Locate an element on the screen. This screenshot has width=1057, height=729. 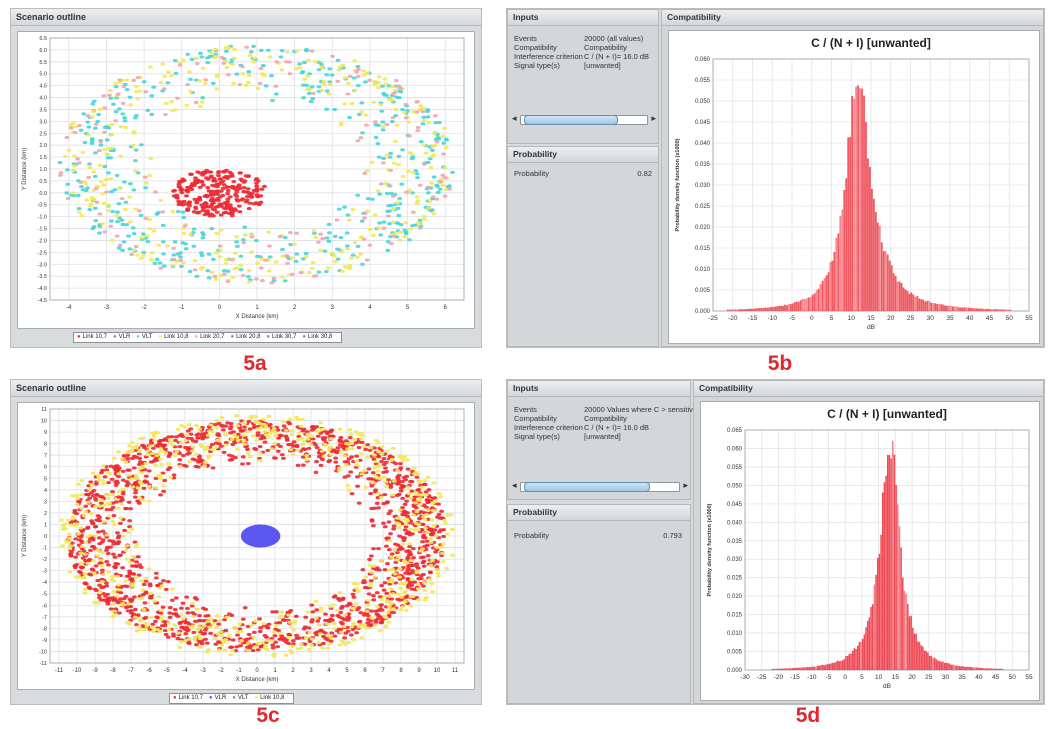
legend-label: VLR is located at coordinates (220, 698).